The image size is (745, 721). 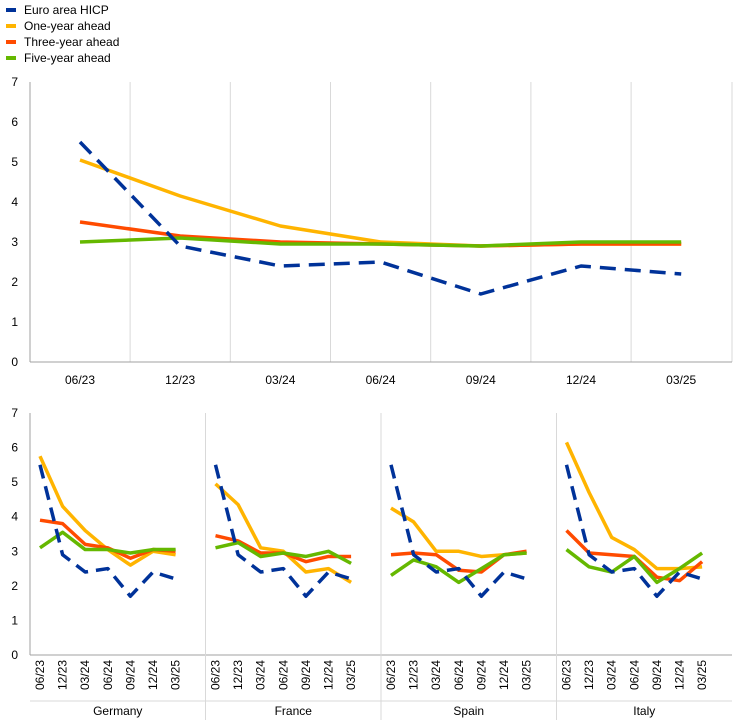 I want to click on top-y-tick-label: 5, so click(x=14, y=162).